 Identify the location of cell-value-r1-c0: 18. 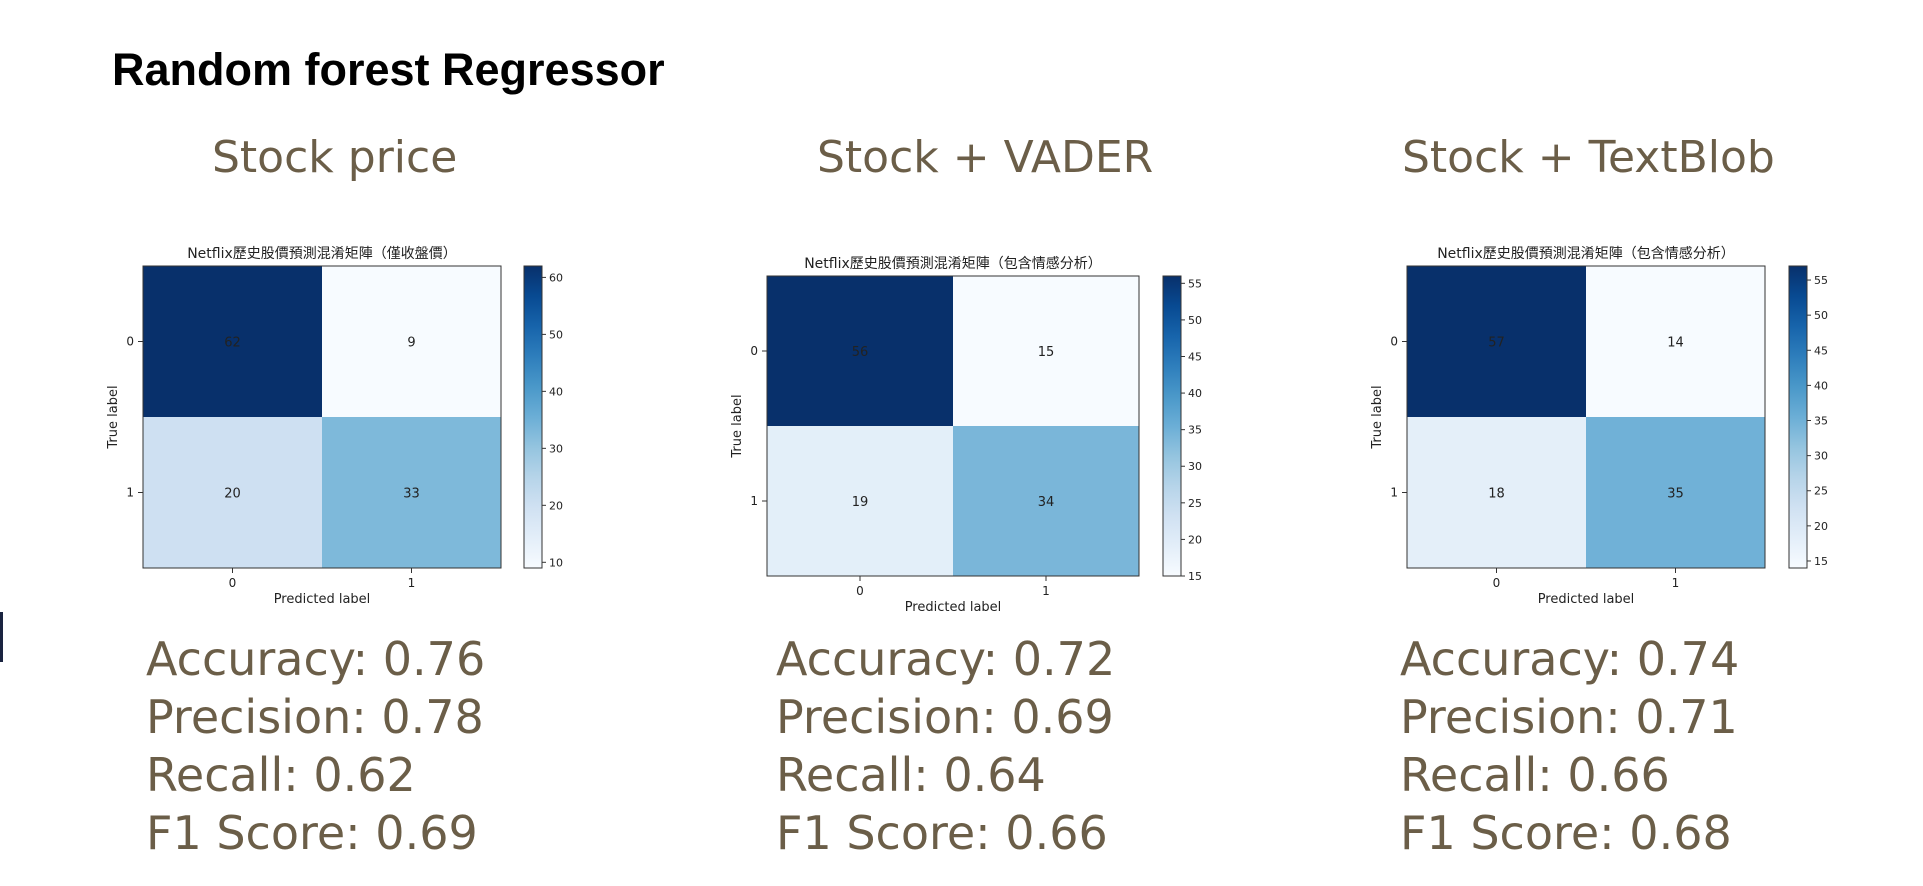
(1496, 494).